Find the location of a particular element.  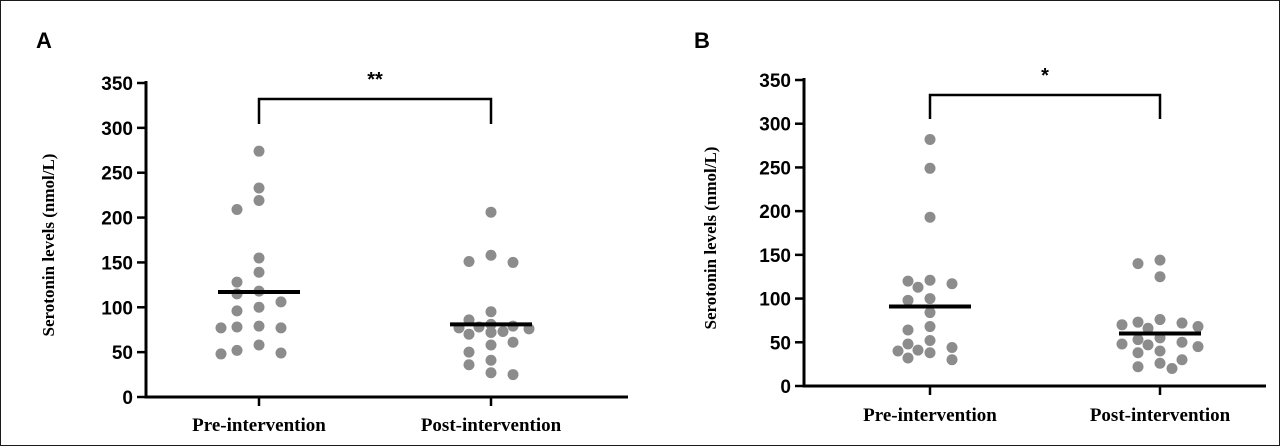

panel-a-x-tick-label: Pre-intervention is located at coordinates (259, 425).